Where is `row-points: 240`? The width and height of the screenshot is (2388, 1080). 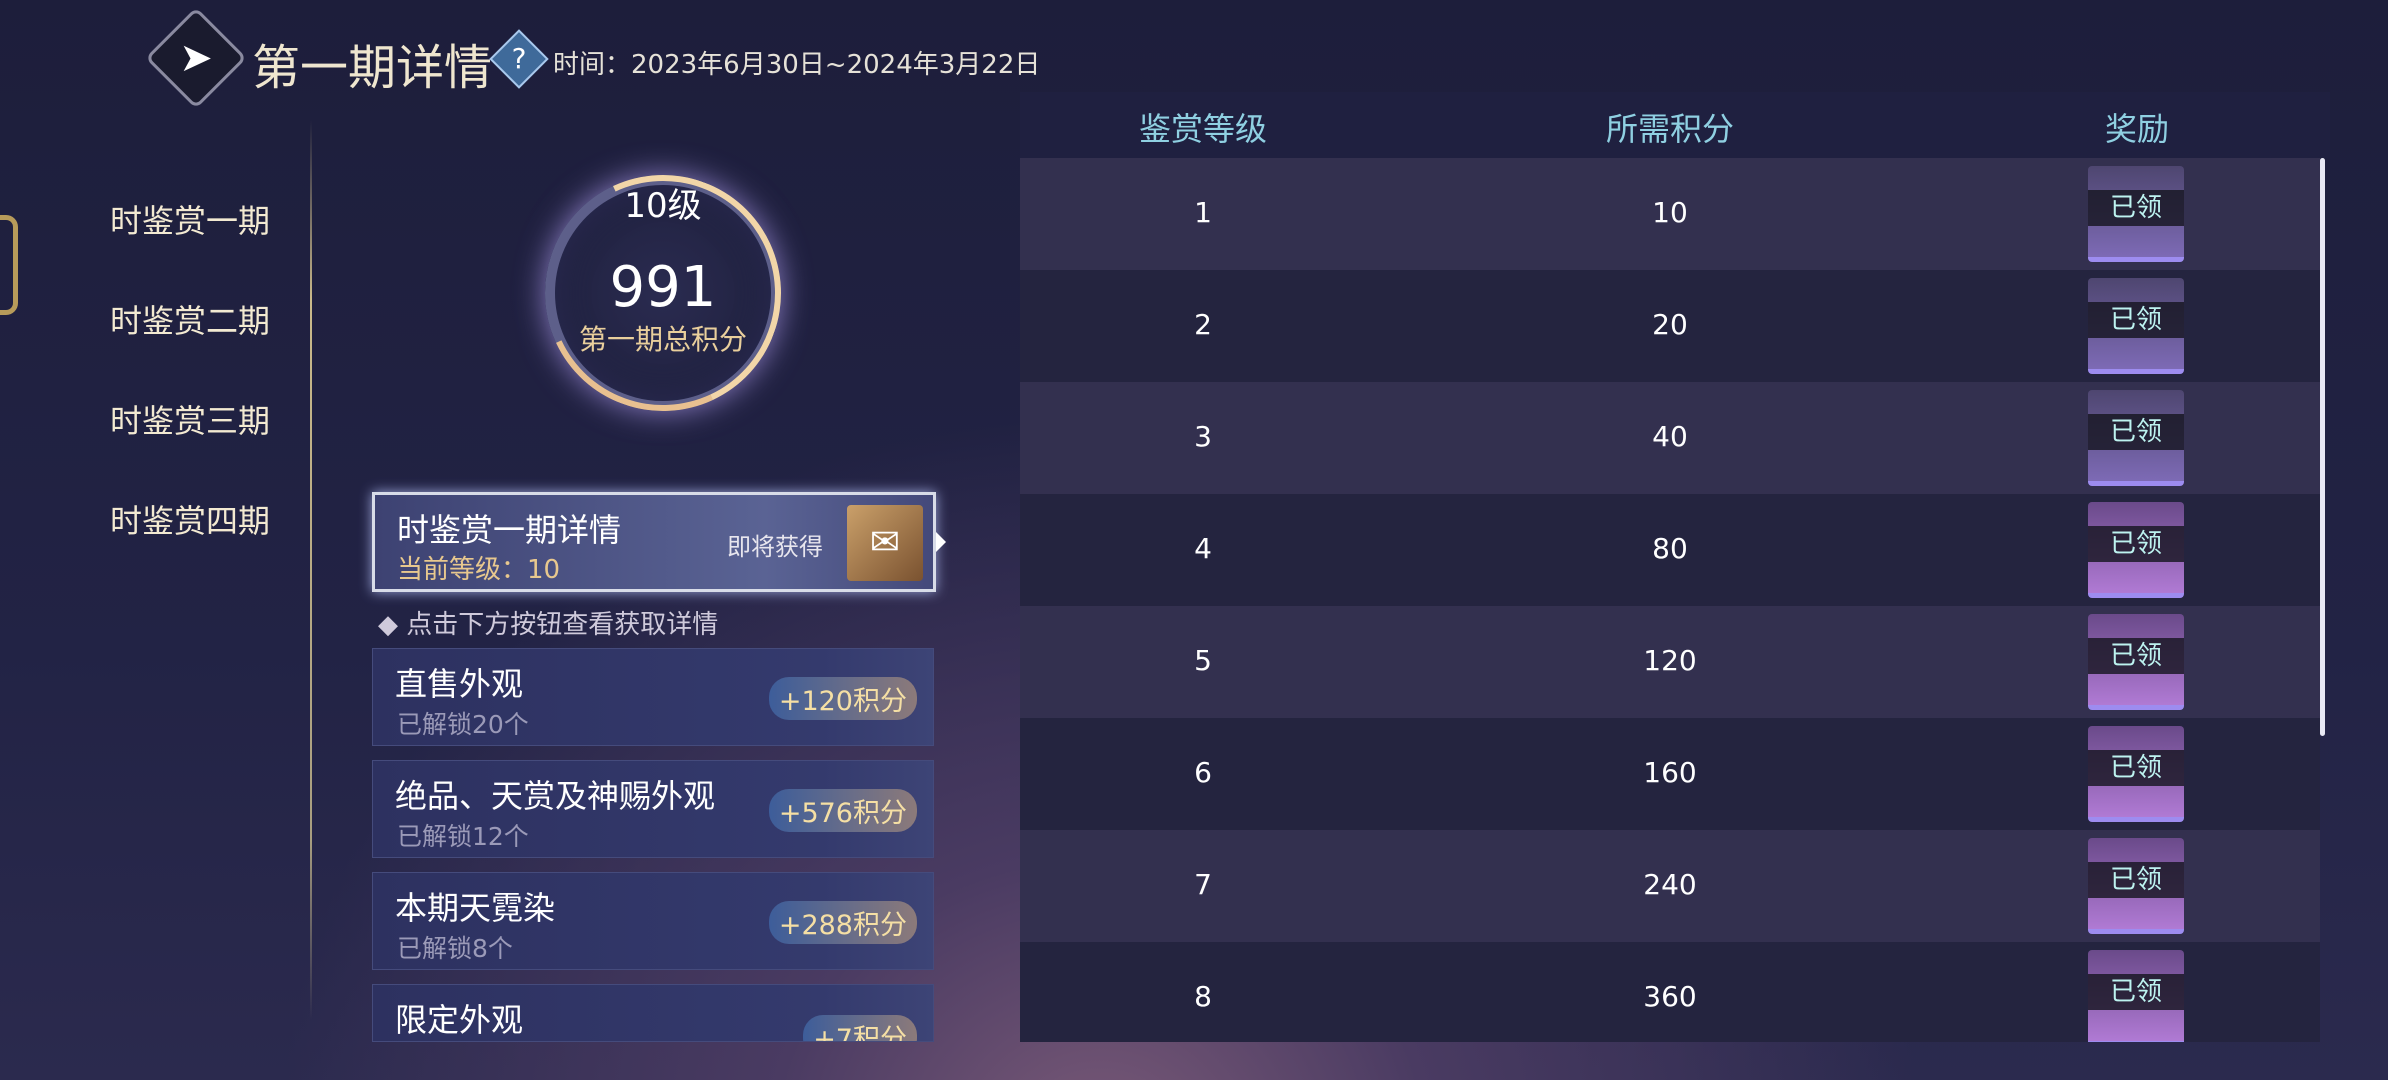 row-points: 240 is located at coordinates (1670, 884).